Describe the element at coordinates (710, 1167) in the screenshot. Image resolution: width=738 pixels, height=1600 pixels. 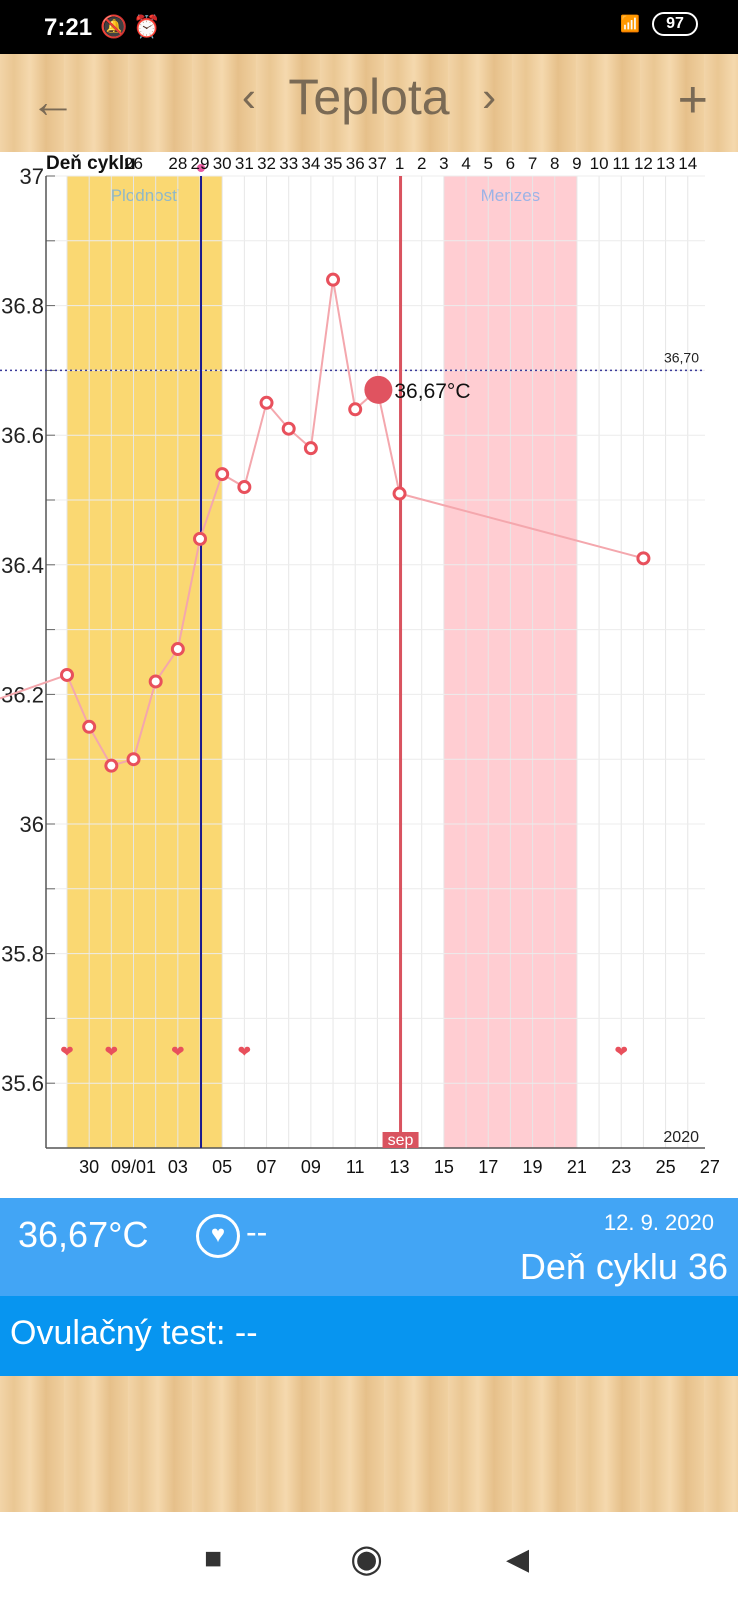
I see `x-date-label: 27` at that location.